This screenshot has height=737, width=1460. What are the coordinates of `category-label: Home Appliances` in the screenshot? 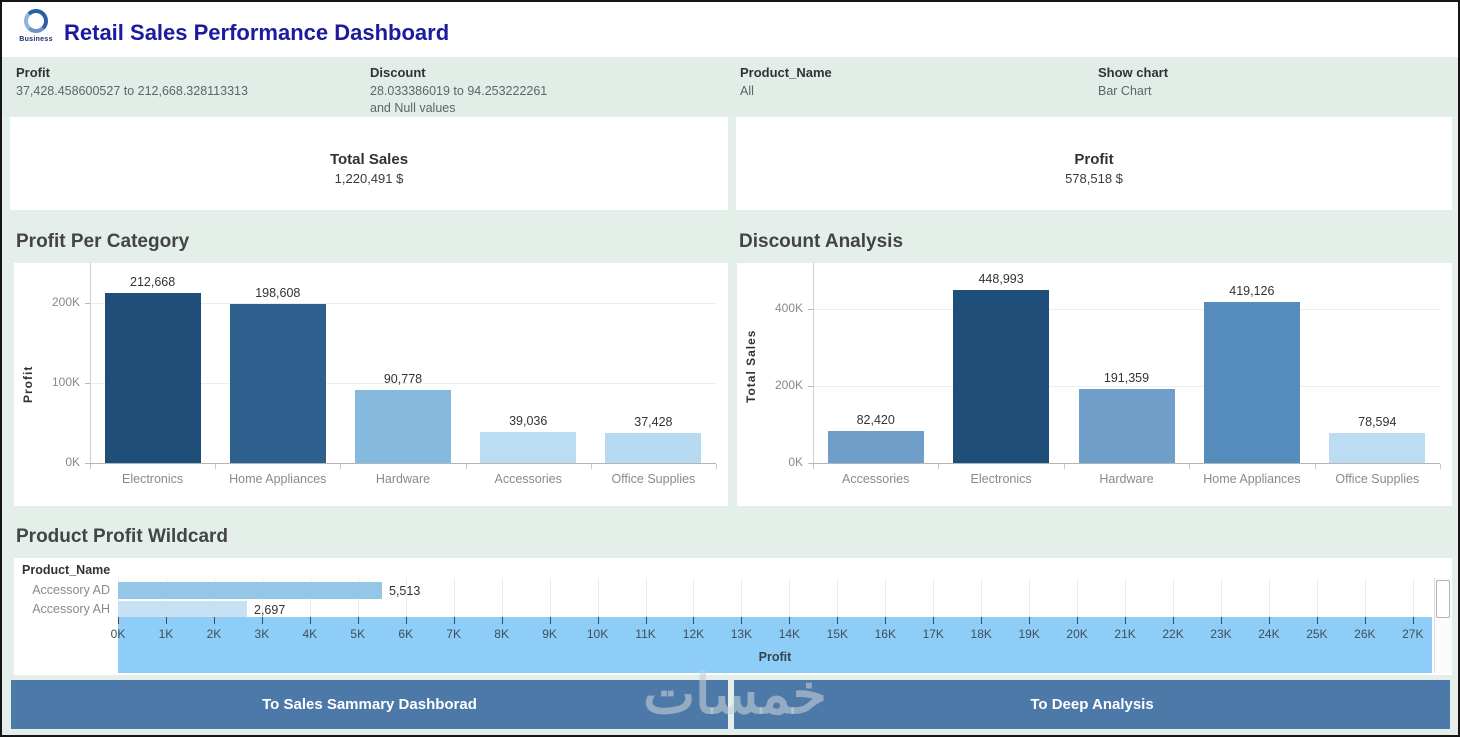 It's located at (278, 479).